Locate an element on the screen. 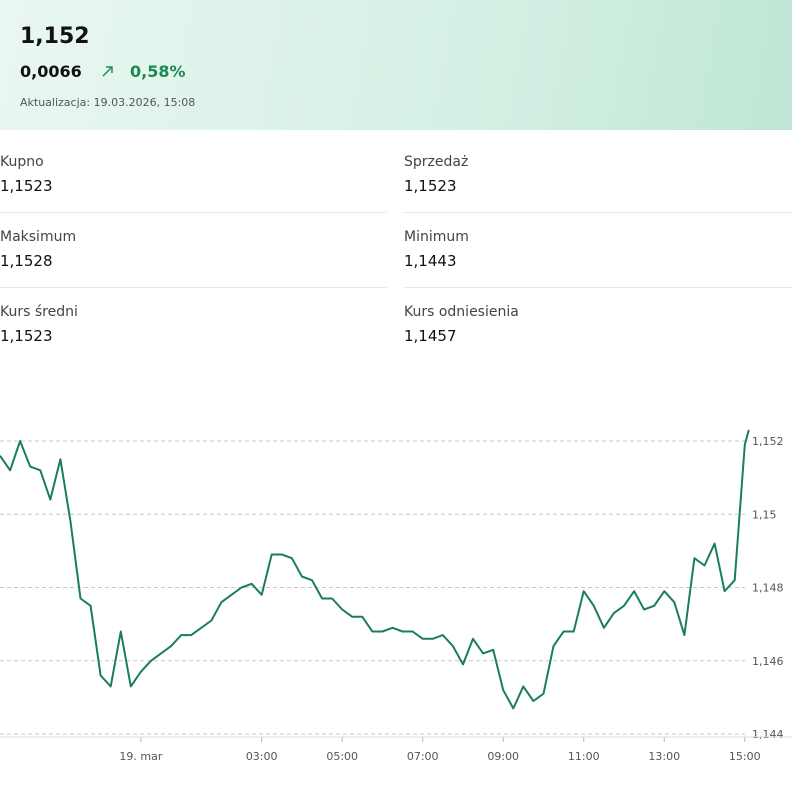 Image resolution: width=792 pixels, height=790 pixels. x-tick-label: 13:00 is located at coordinates (664, 756).